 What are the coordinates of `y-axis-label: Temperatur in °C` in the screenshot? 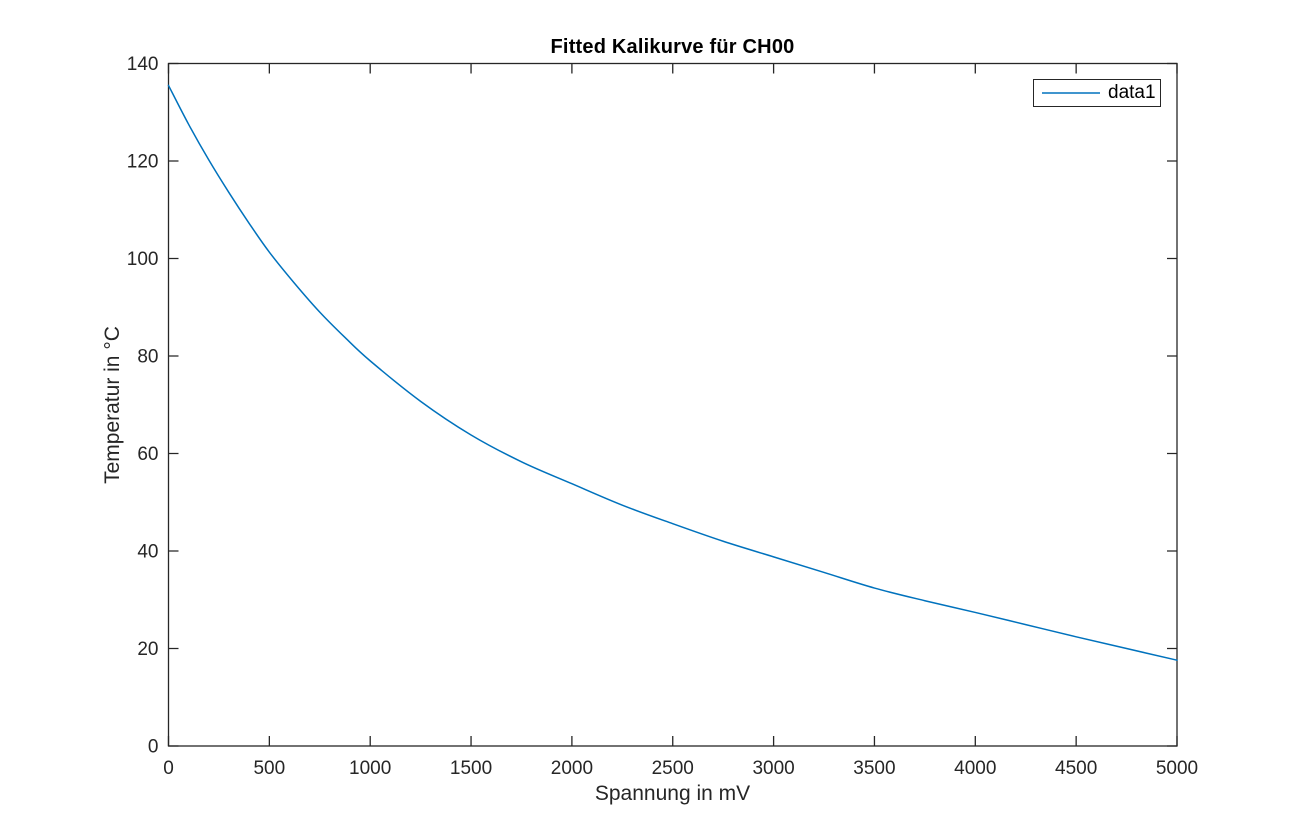 It's located at (112, 405).